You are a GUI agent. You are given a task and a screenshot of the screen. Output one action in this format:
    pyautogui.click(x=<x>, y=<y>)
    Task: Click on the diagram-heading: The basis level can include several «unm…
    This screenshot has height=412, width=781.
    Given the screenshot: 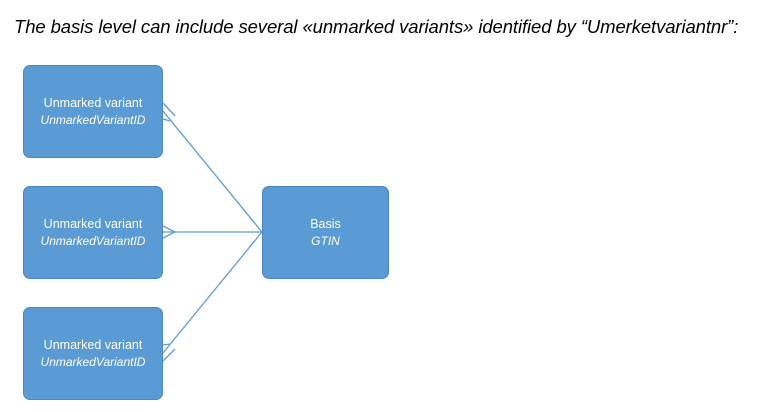 What is the action you would take?
    pyautogui.click(x=376, y=26)
    